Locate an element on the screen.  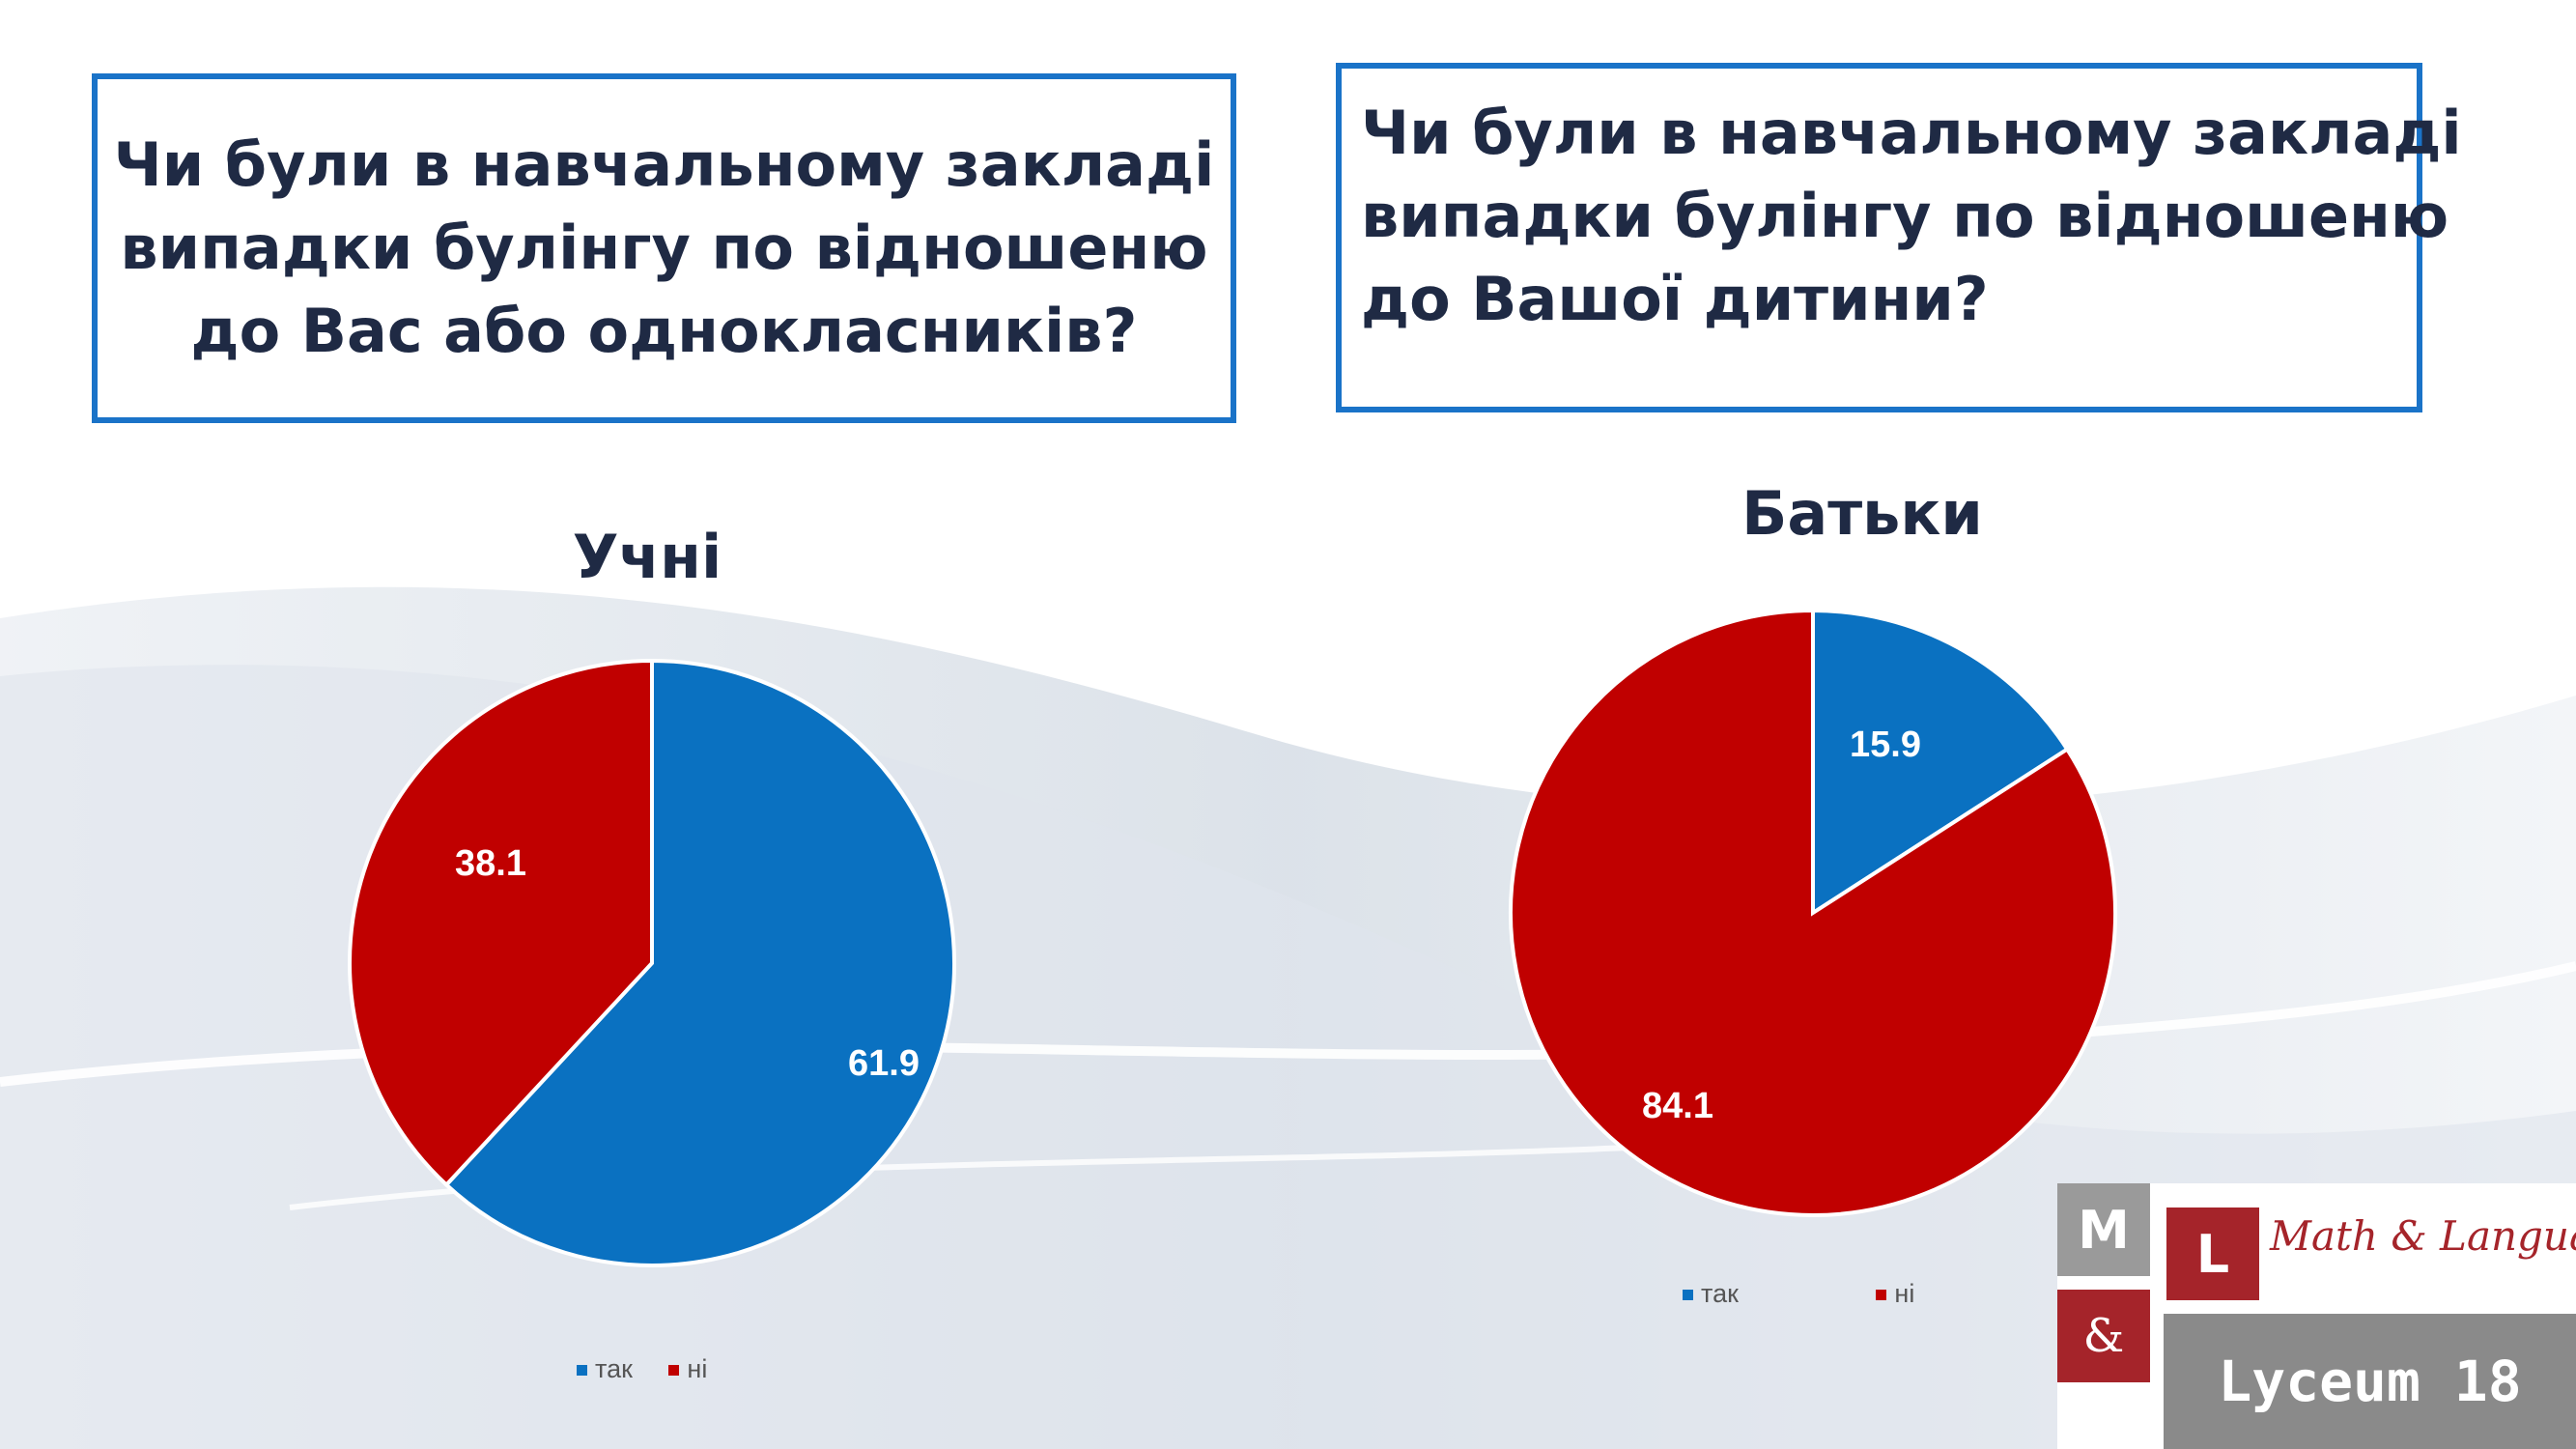
data-label: 15.9 is located at coordinates (1885, 744).